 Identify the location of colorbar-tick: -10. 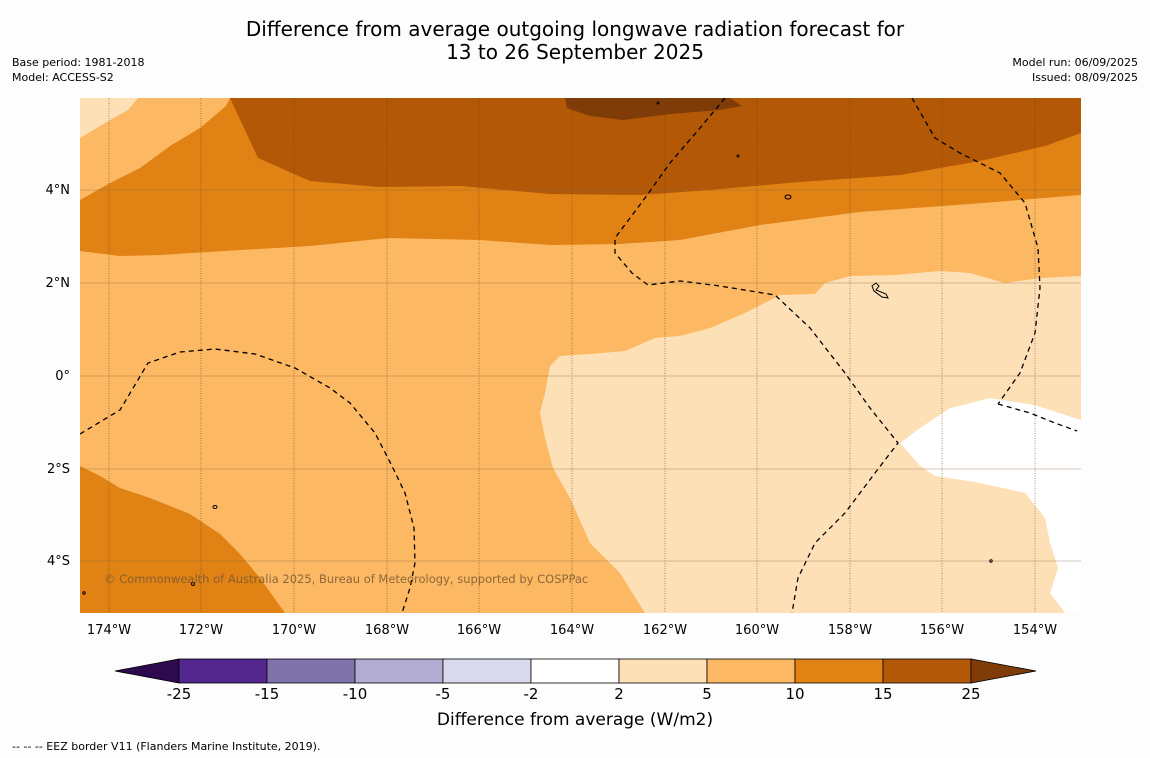
(355, 694).